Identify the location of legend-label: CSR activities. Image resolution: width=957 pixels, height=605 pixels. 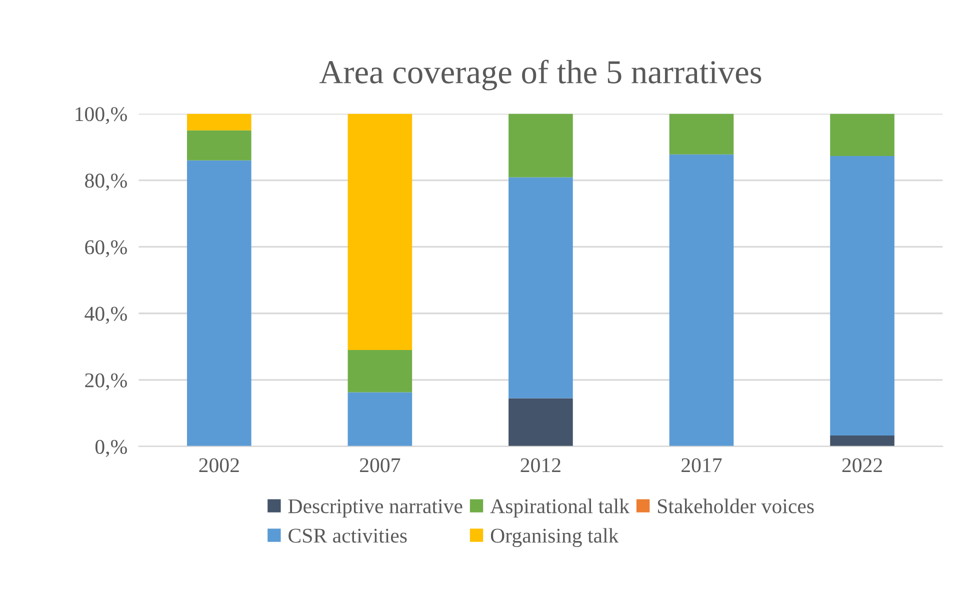
(347, 535).